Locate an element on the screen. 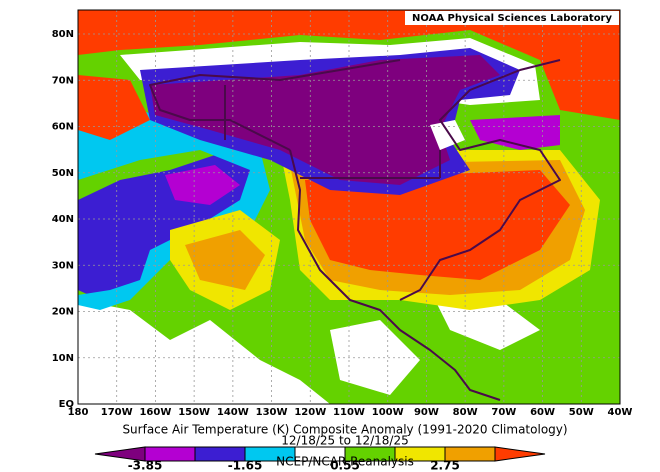 The height and width of the screenshot is (472, 660). colorbar-label: 0.55 is located at coordinates (345, 465).